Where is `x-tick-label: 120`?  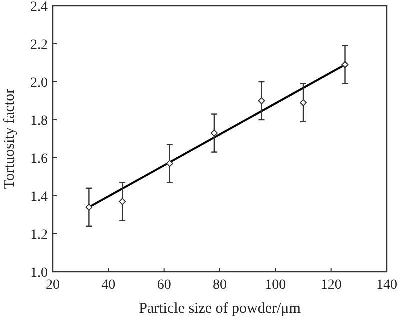
x-tick-label: 120 is located at coordinates (331, 285).